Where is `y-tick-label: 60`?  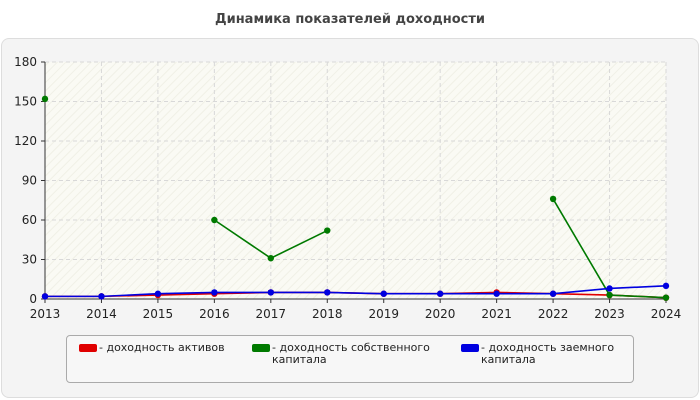 y-tick-label: 60 is located at coordinates (29, 220).